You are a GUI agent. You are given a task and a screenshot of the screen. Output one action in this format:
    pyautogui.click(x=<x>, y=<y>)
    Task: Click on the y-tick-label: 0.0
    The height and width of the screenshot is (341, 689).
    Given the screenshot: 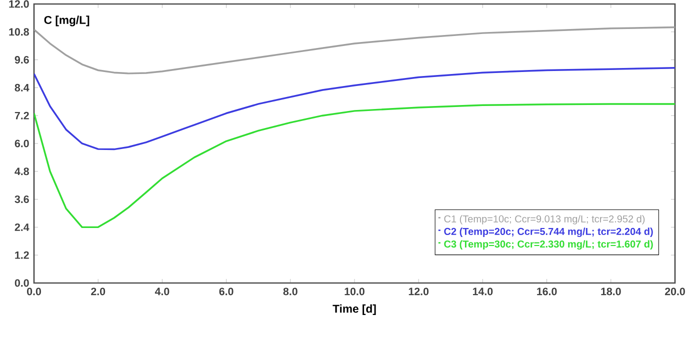 What is the action you would take?
    pyautogui.click(x=21, y=283)
    